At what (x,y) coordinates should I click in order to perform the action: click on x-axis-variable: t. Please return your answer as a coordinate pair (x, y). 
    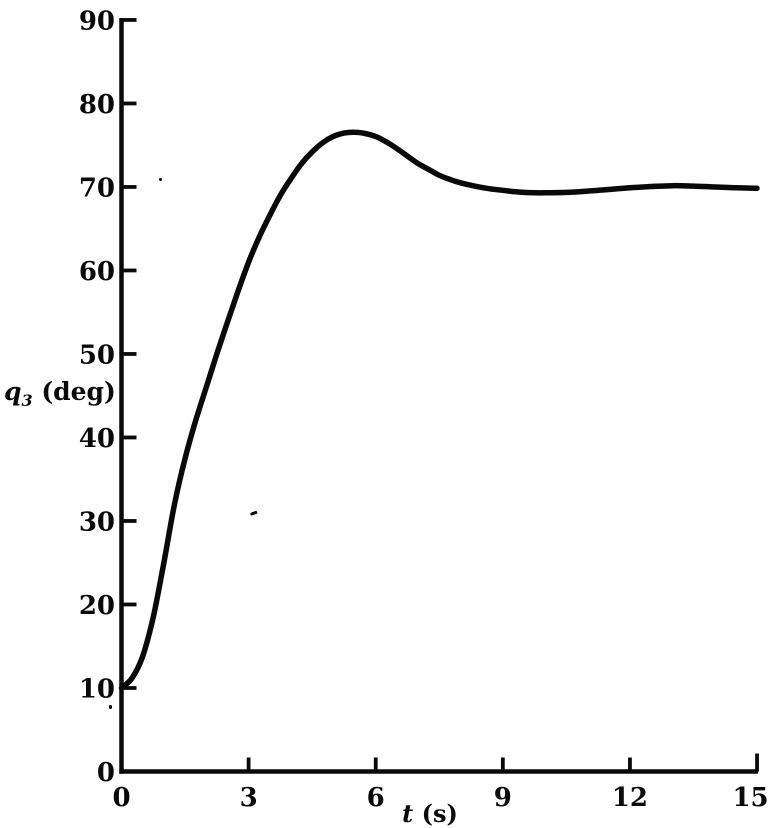
    Looking at the image, I should click on (408, 813).